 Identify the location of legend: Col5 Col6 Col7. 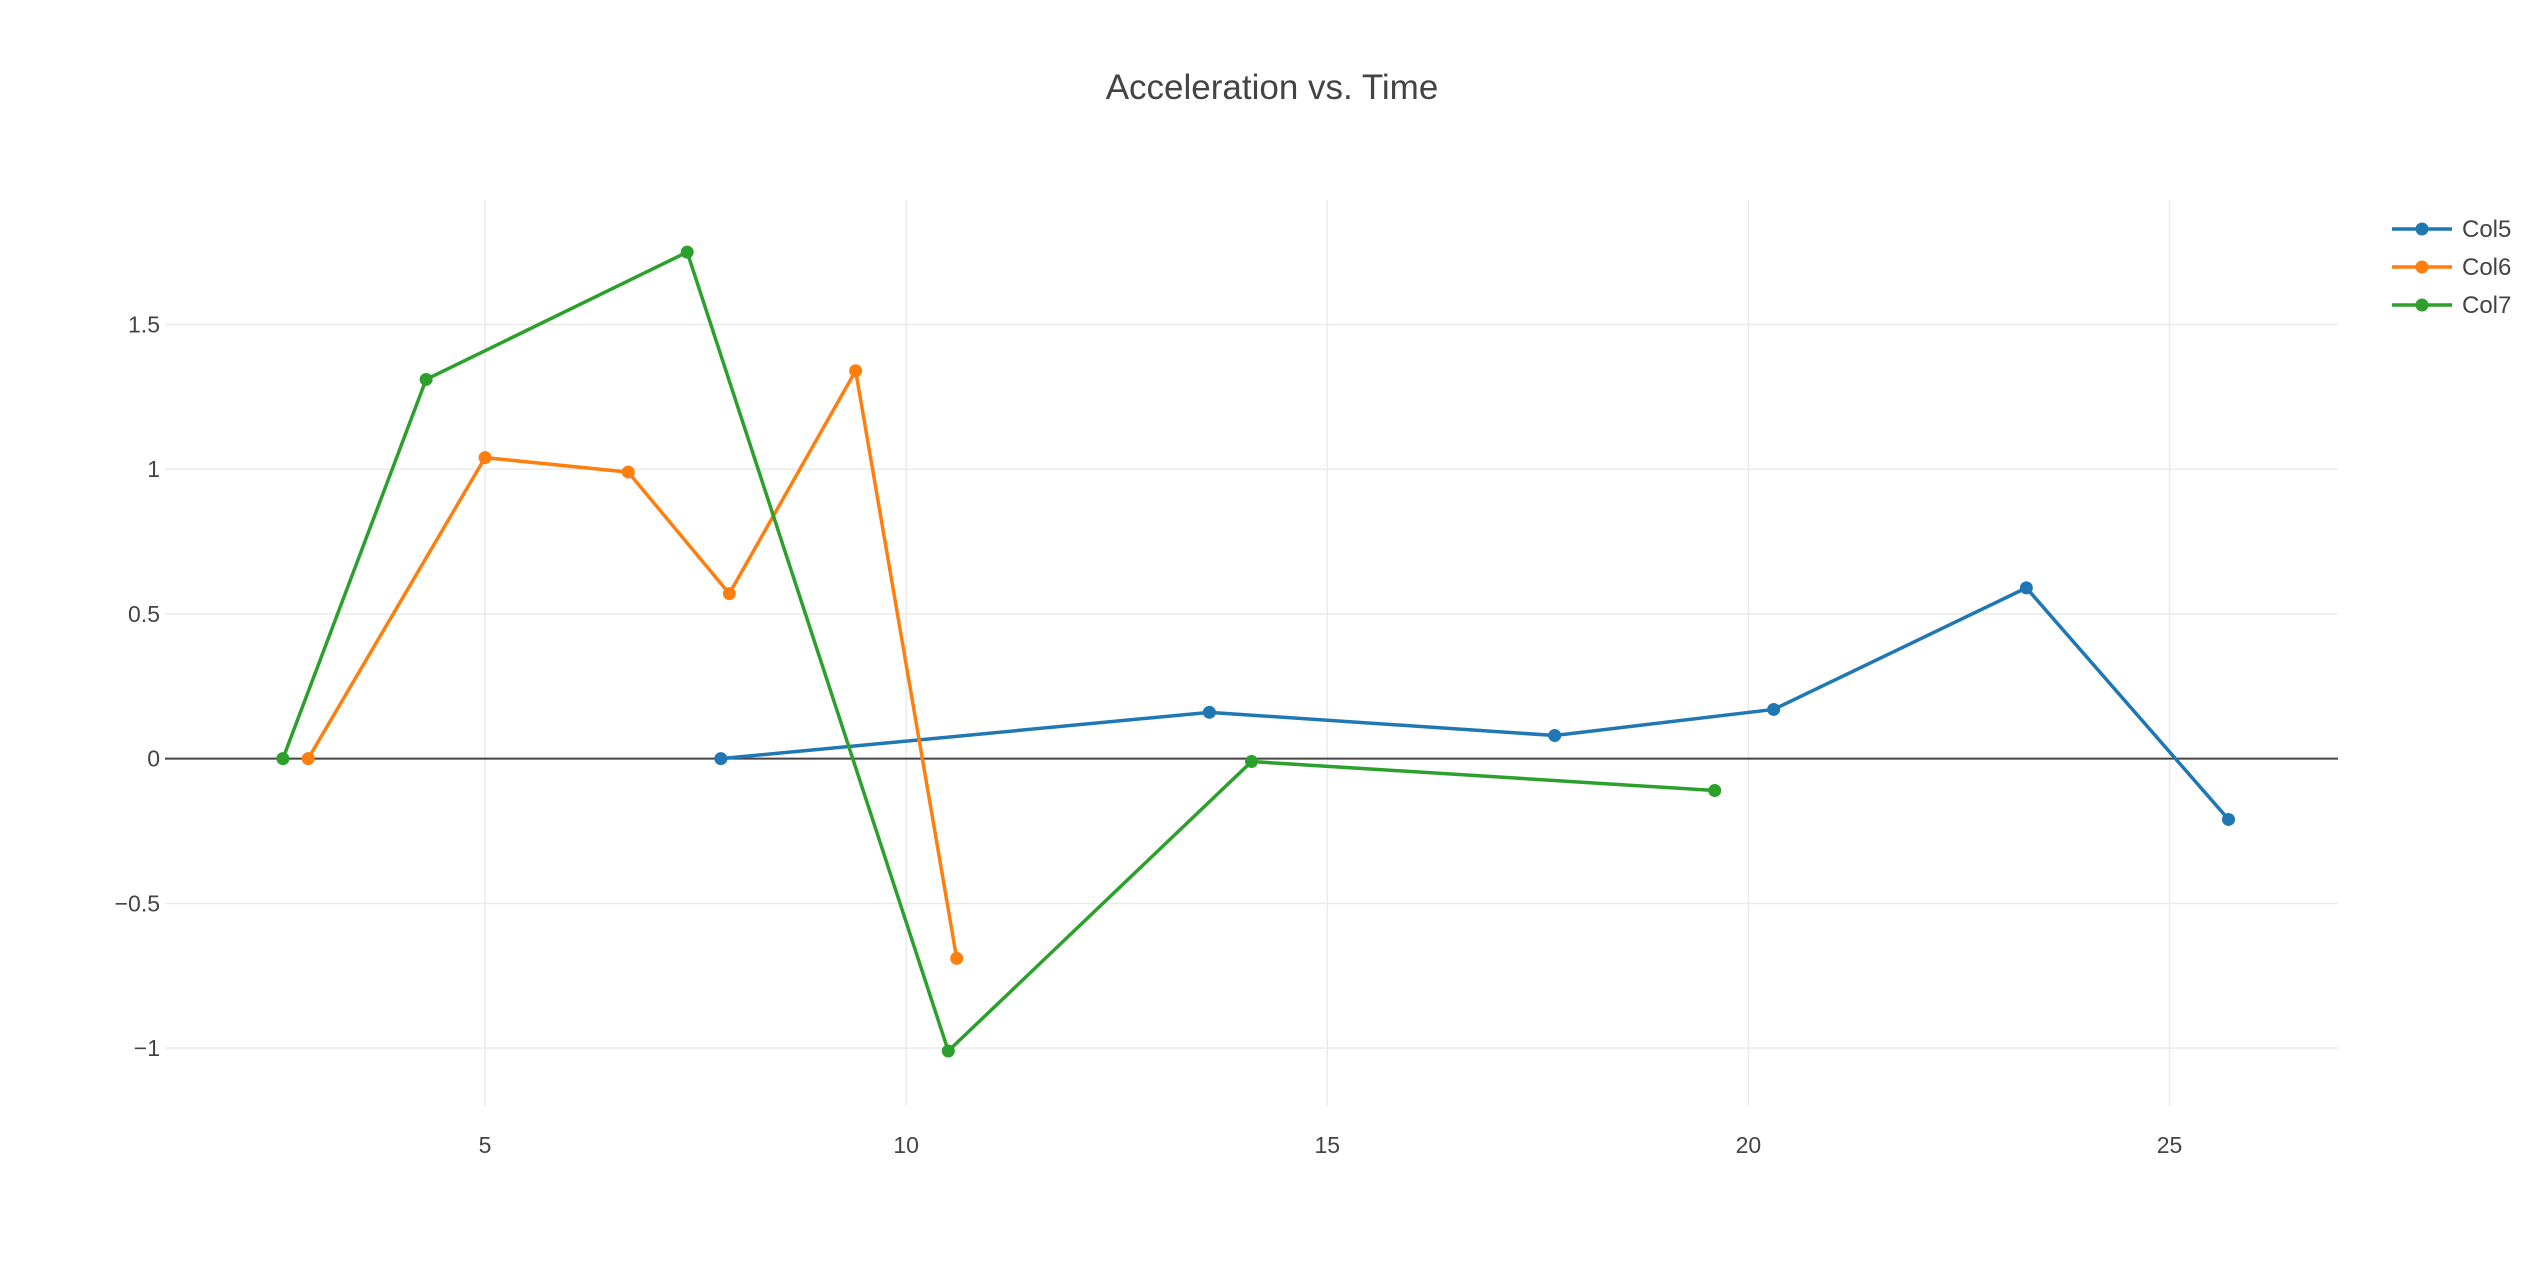
(2451, 267).